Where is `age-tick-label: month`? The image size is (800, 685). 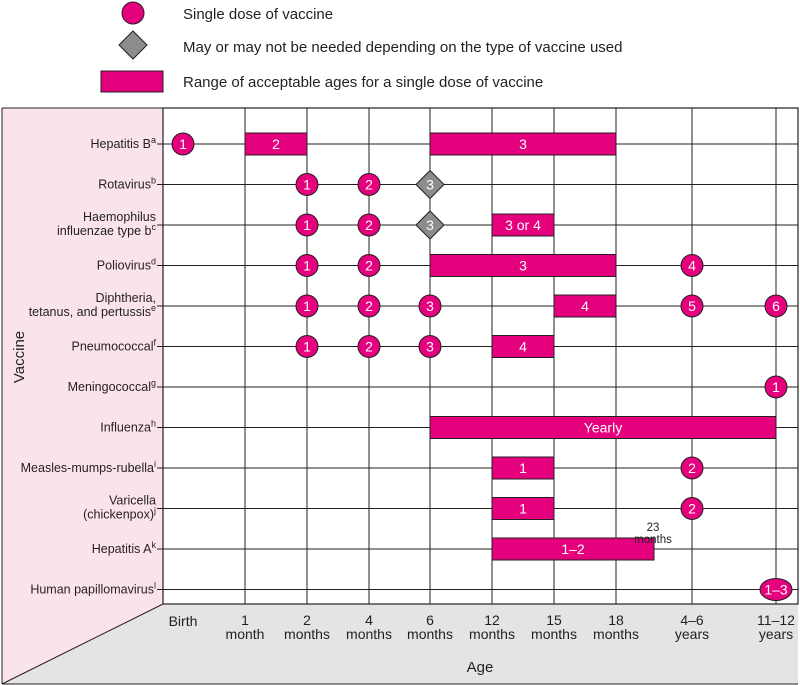
age-tick-label: month is located at coordinates (245, 634).